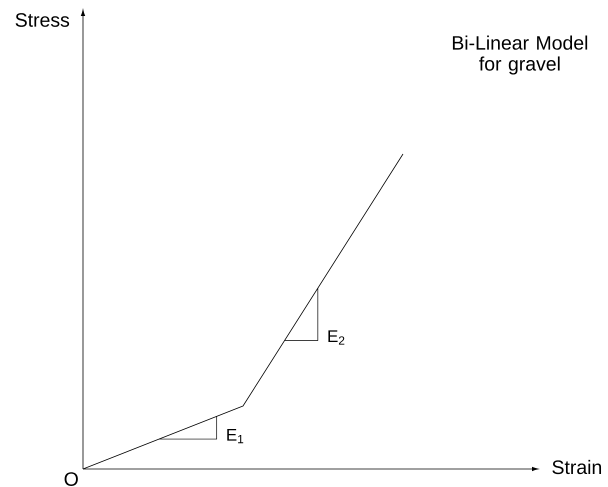 The height and width of the screenshot is (487, 608). Describe the element at coordinates (336, 337) in the screenshot. I see `annotation: E$_{2}$` at that location.